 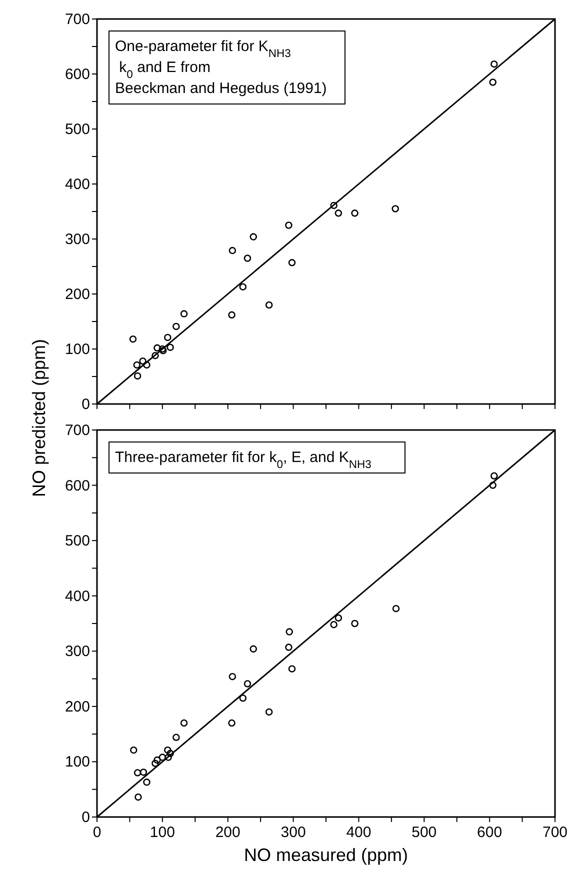 What do you see at coordinates (243, 460) in the screenshot?
I see `annotation: Three-parameter fit for k$_{0}$, E, and K$_{NH3}$` at bounding box center [243, 460].